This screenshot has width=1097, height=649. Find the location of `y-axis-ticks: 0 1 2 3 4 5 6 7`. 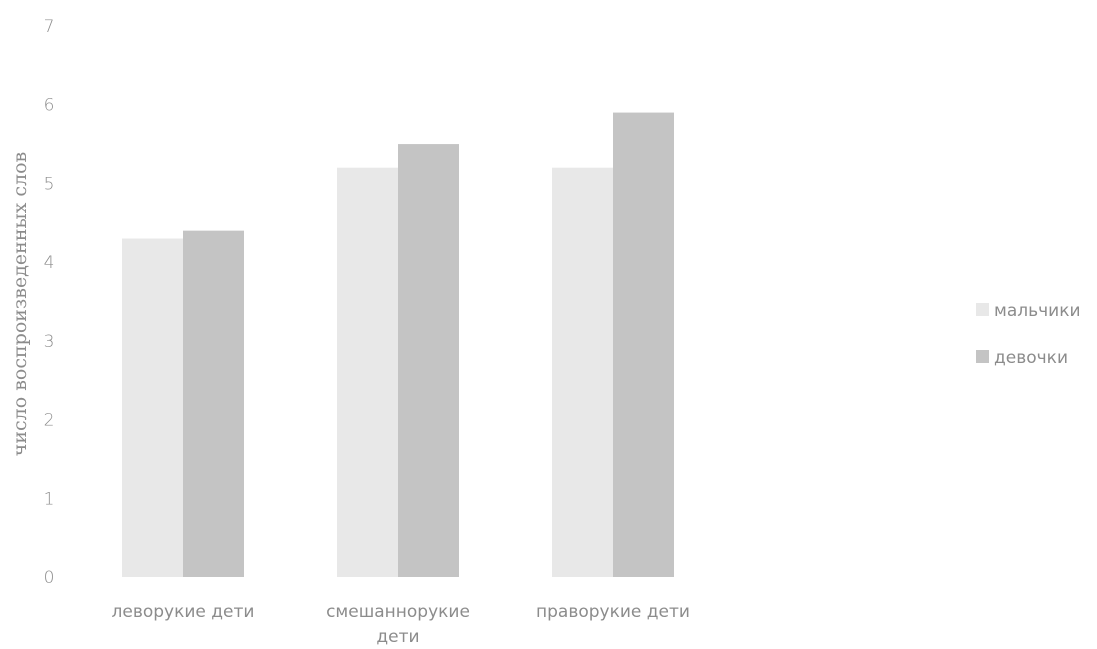

y-axis-ticks: 0 1 2 3 4 5 6 7 is located at coordinates (49, 302).